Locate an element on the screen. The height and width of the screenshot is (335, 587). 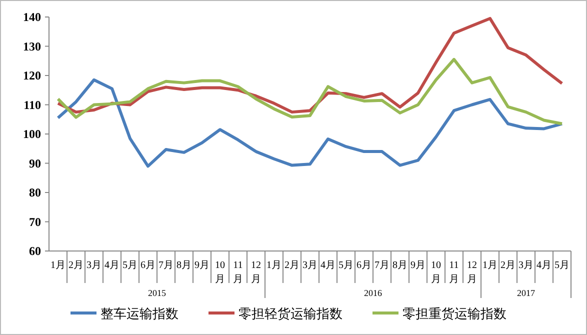
y-tick-label: 140 is located at coordinates (32, 17).